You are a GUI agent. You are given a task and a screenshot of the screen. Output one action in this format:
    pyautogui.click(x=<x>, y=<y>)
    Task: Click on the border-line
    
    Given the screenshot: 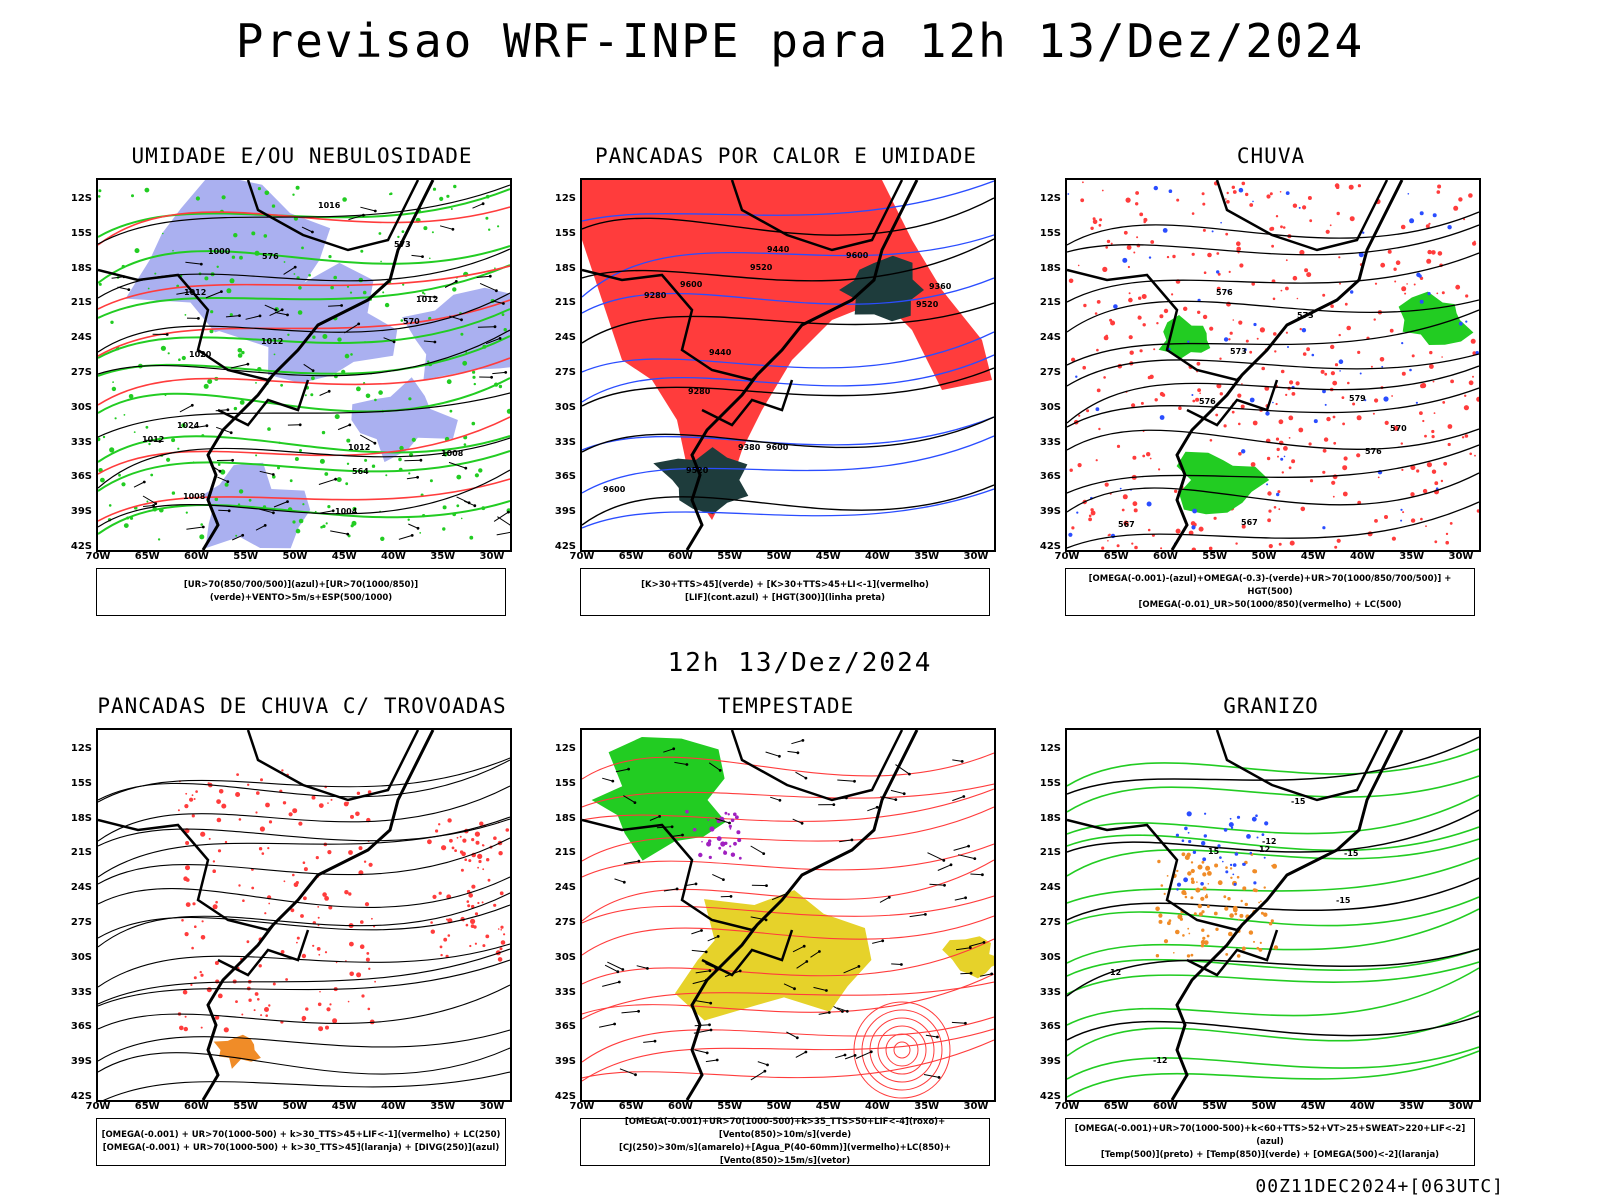 What is the action you would take?
    pyautogui.click(x=263, y=403)
    